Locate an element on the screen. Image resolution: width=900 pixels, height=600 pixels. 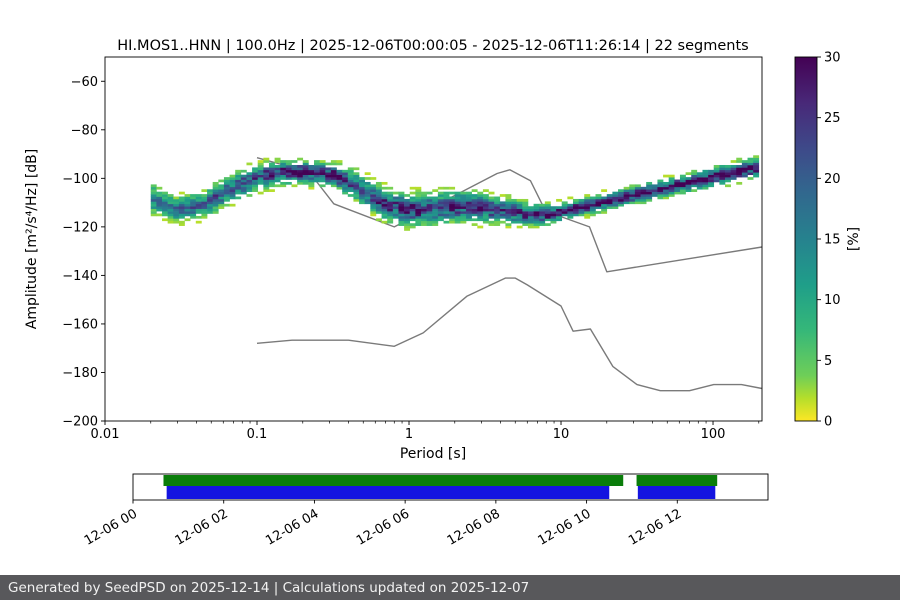
x-axis-ticks: 0.01 0.1 1 10 100 is located at coordinates (425, 431).